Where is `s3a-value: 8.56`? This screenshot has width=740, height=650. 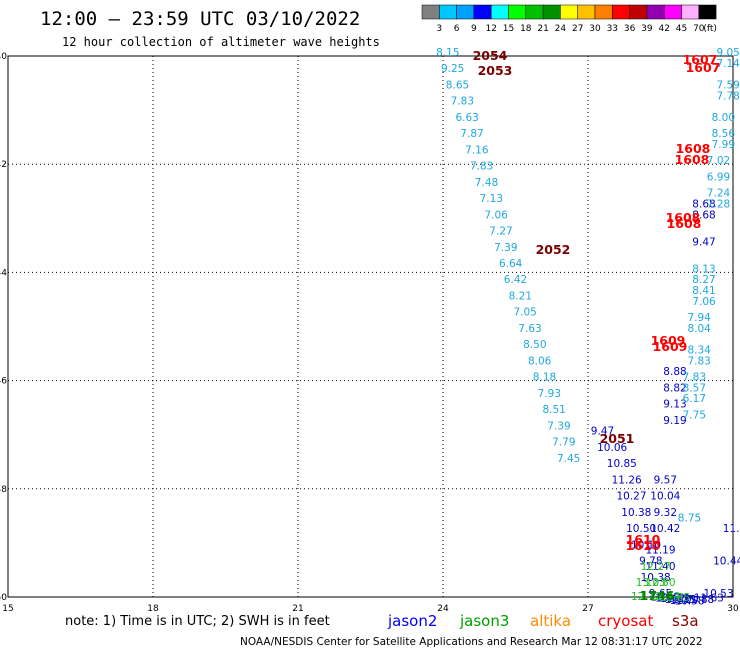
s3a-value: 8.56 is located at coordinates (724, 134).